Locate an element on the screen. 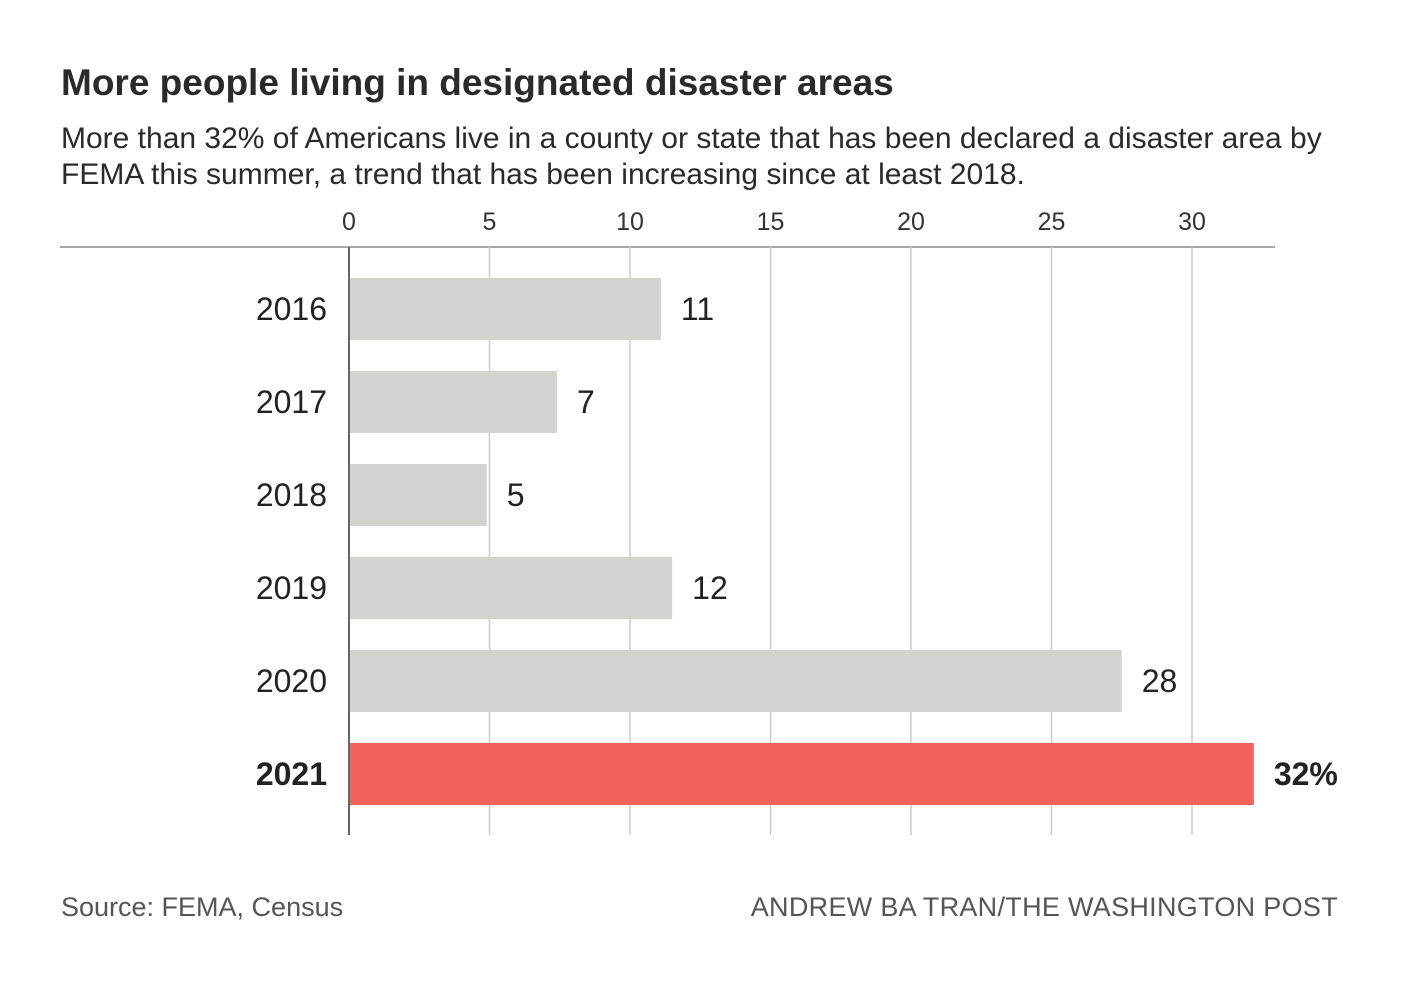 The image size is (1420, 996). x-tick-label: 25 is located at coordinates (1052, 222).